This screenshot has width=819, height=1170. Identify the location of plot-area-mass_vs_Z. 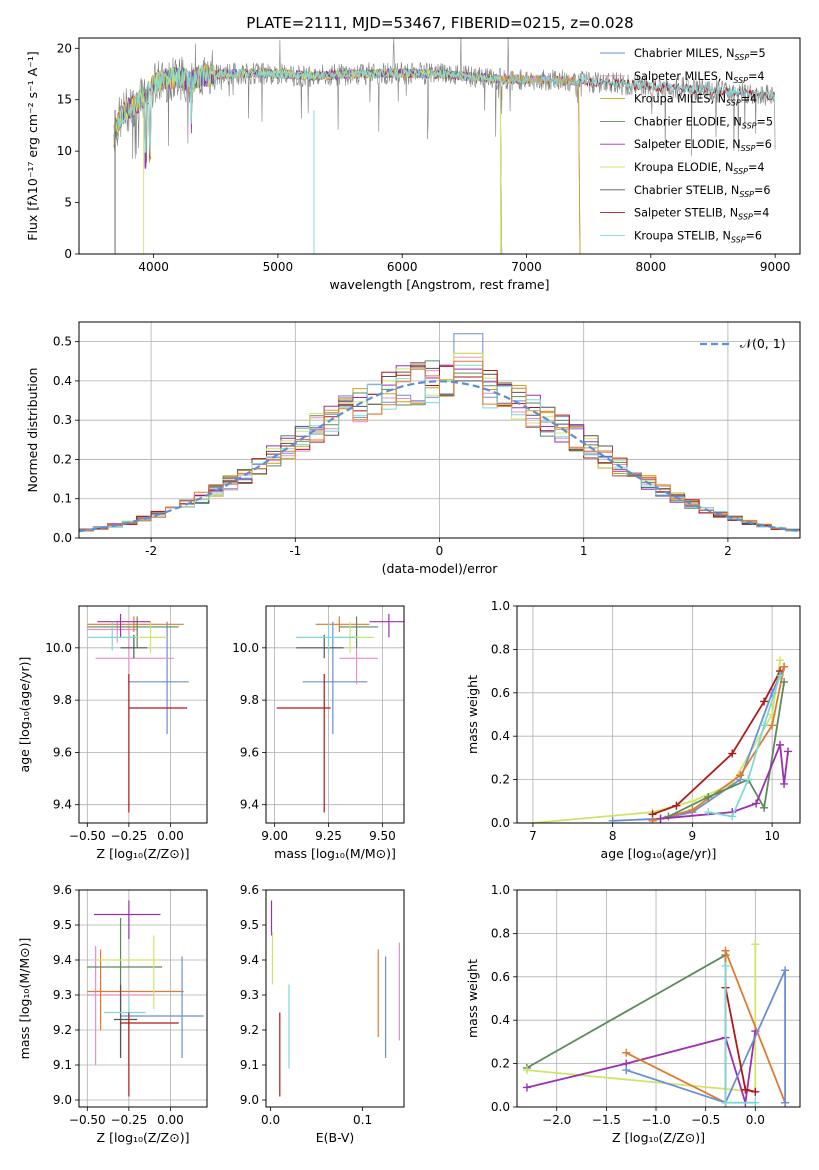
(145, 998).